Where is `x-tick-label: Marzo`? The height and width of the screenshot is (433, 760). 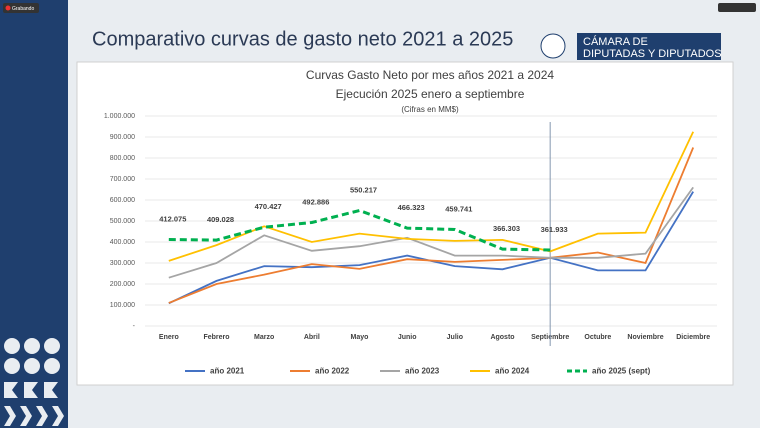
x-tick-label: Marzo is located at coordinates (264, 337).